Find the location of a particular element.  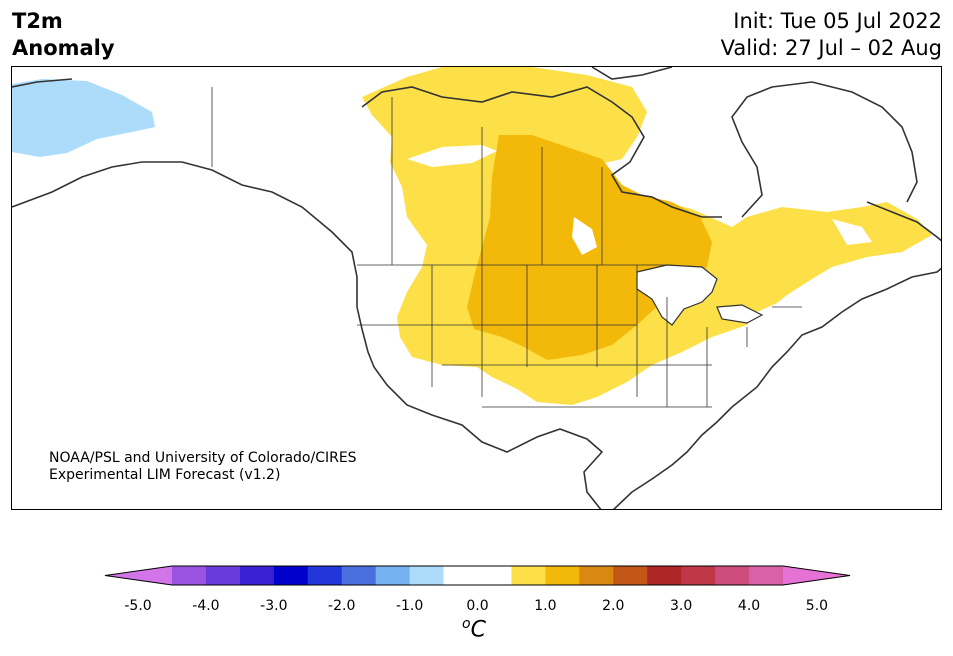

colorbar is located at coordinates (477, 575).